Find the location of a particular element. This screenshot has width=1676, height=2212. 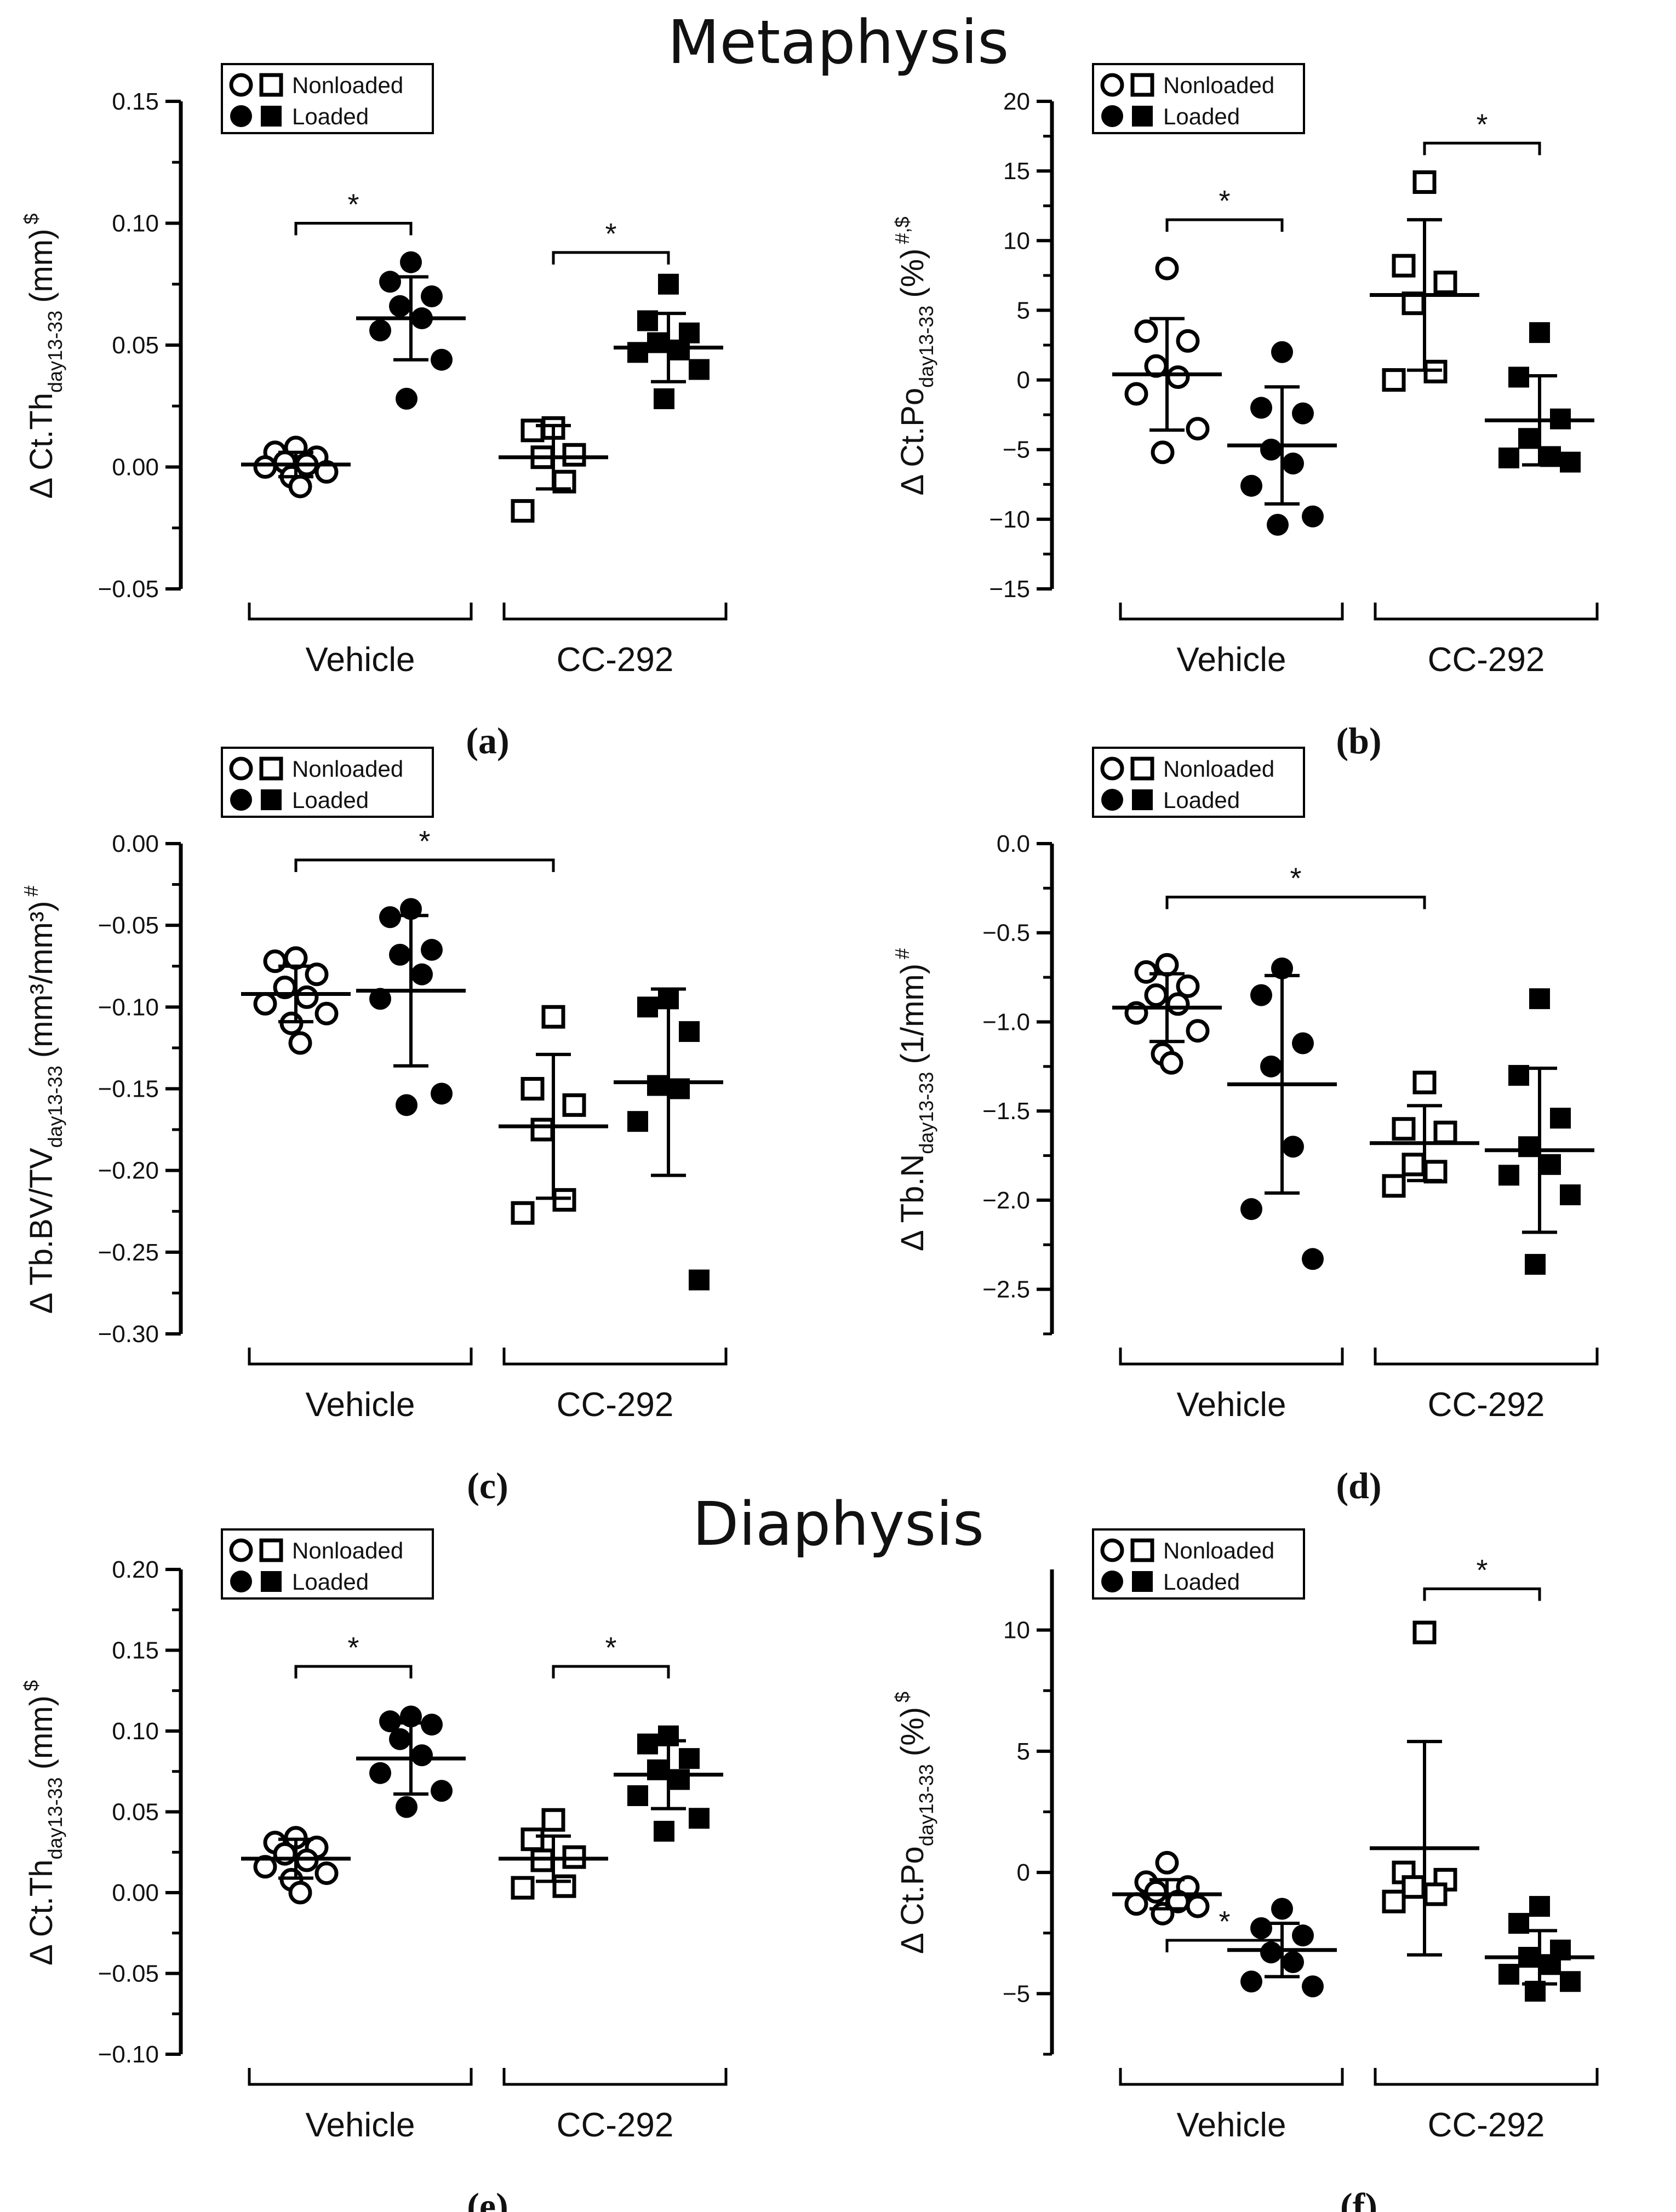

y-tick-label: −0.10 is located at coordinates (128, 1007).